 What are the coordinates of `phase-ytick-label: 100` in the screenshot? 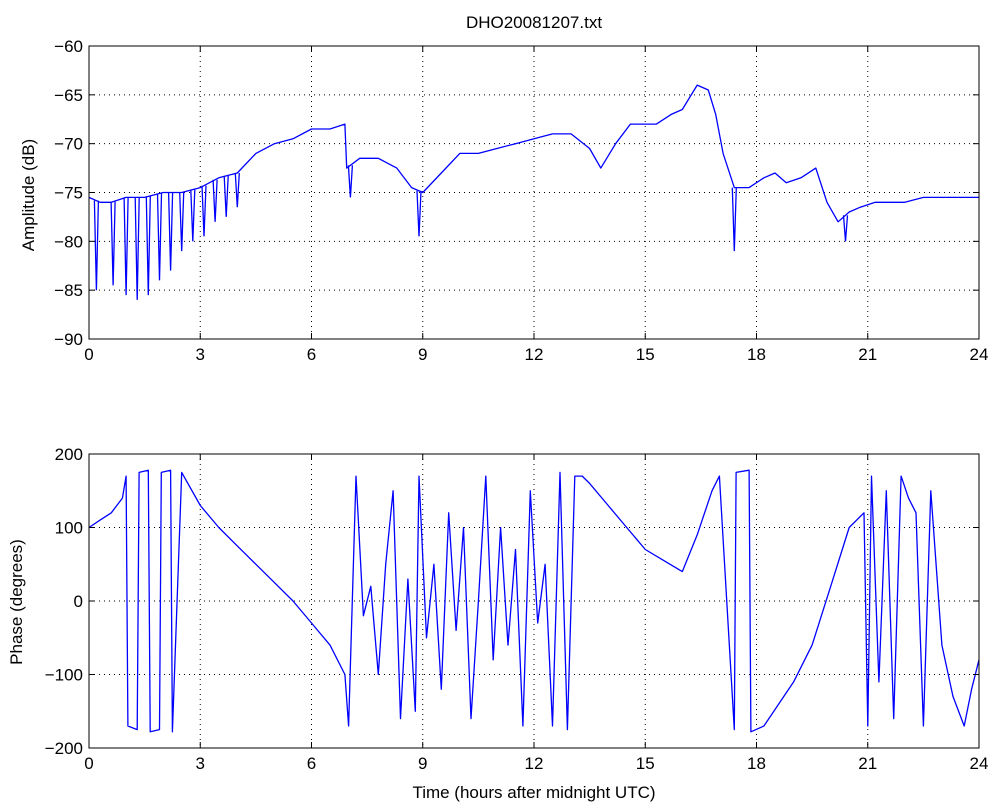 It's located at (69, 528).